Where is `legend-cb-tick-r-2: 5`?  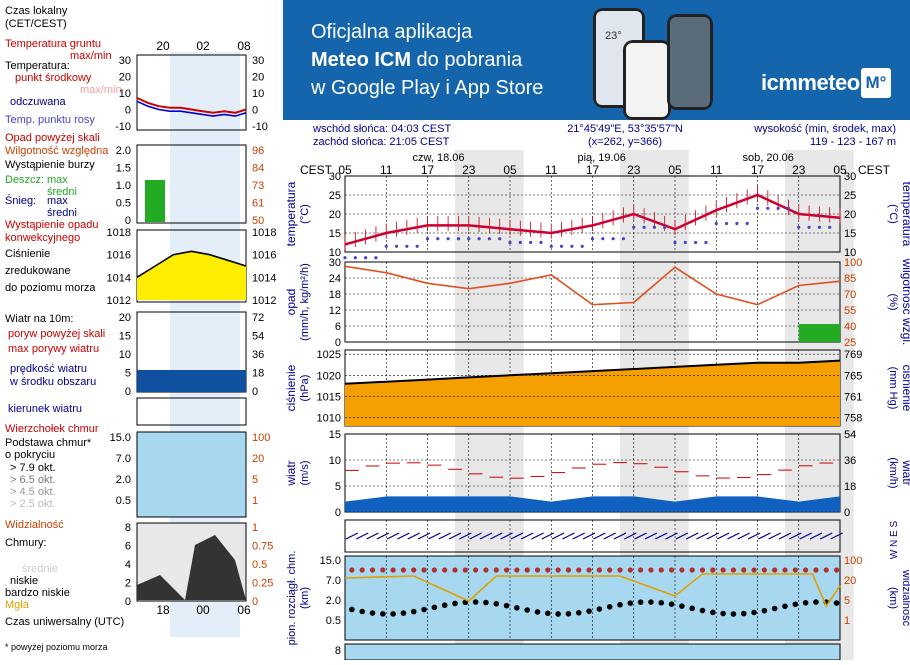
legend-cb-tick-r-2: 5 is located at coordinates (255, 480).